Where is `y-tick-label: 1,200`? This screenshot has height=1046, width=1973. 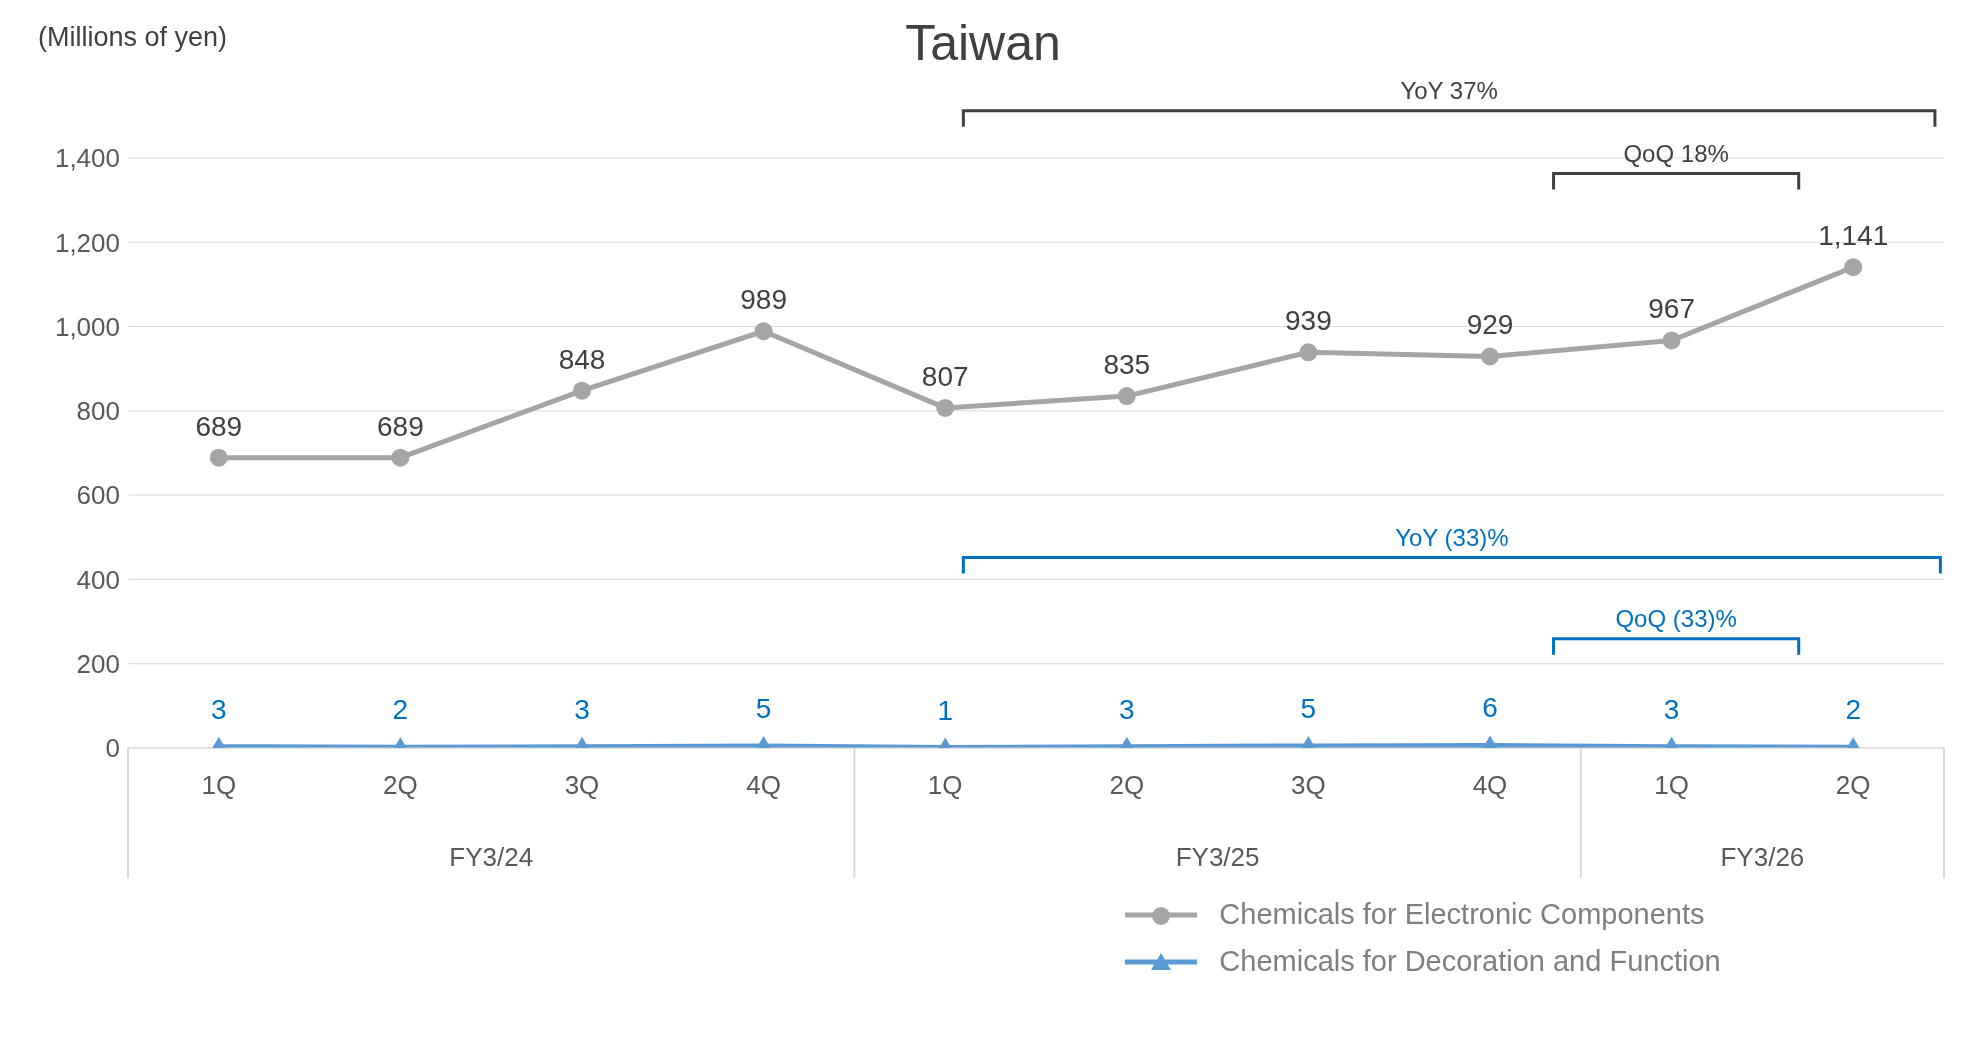 y-tick-label: 1,200 is located at coordinates (87, 242).